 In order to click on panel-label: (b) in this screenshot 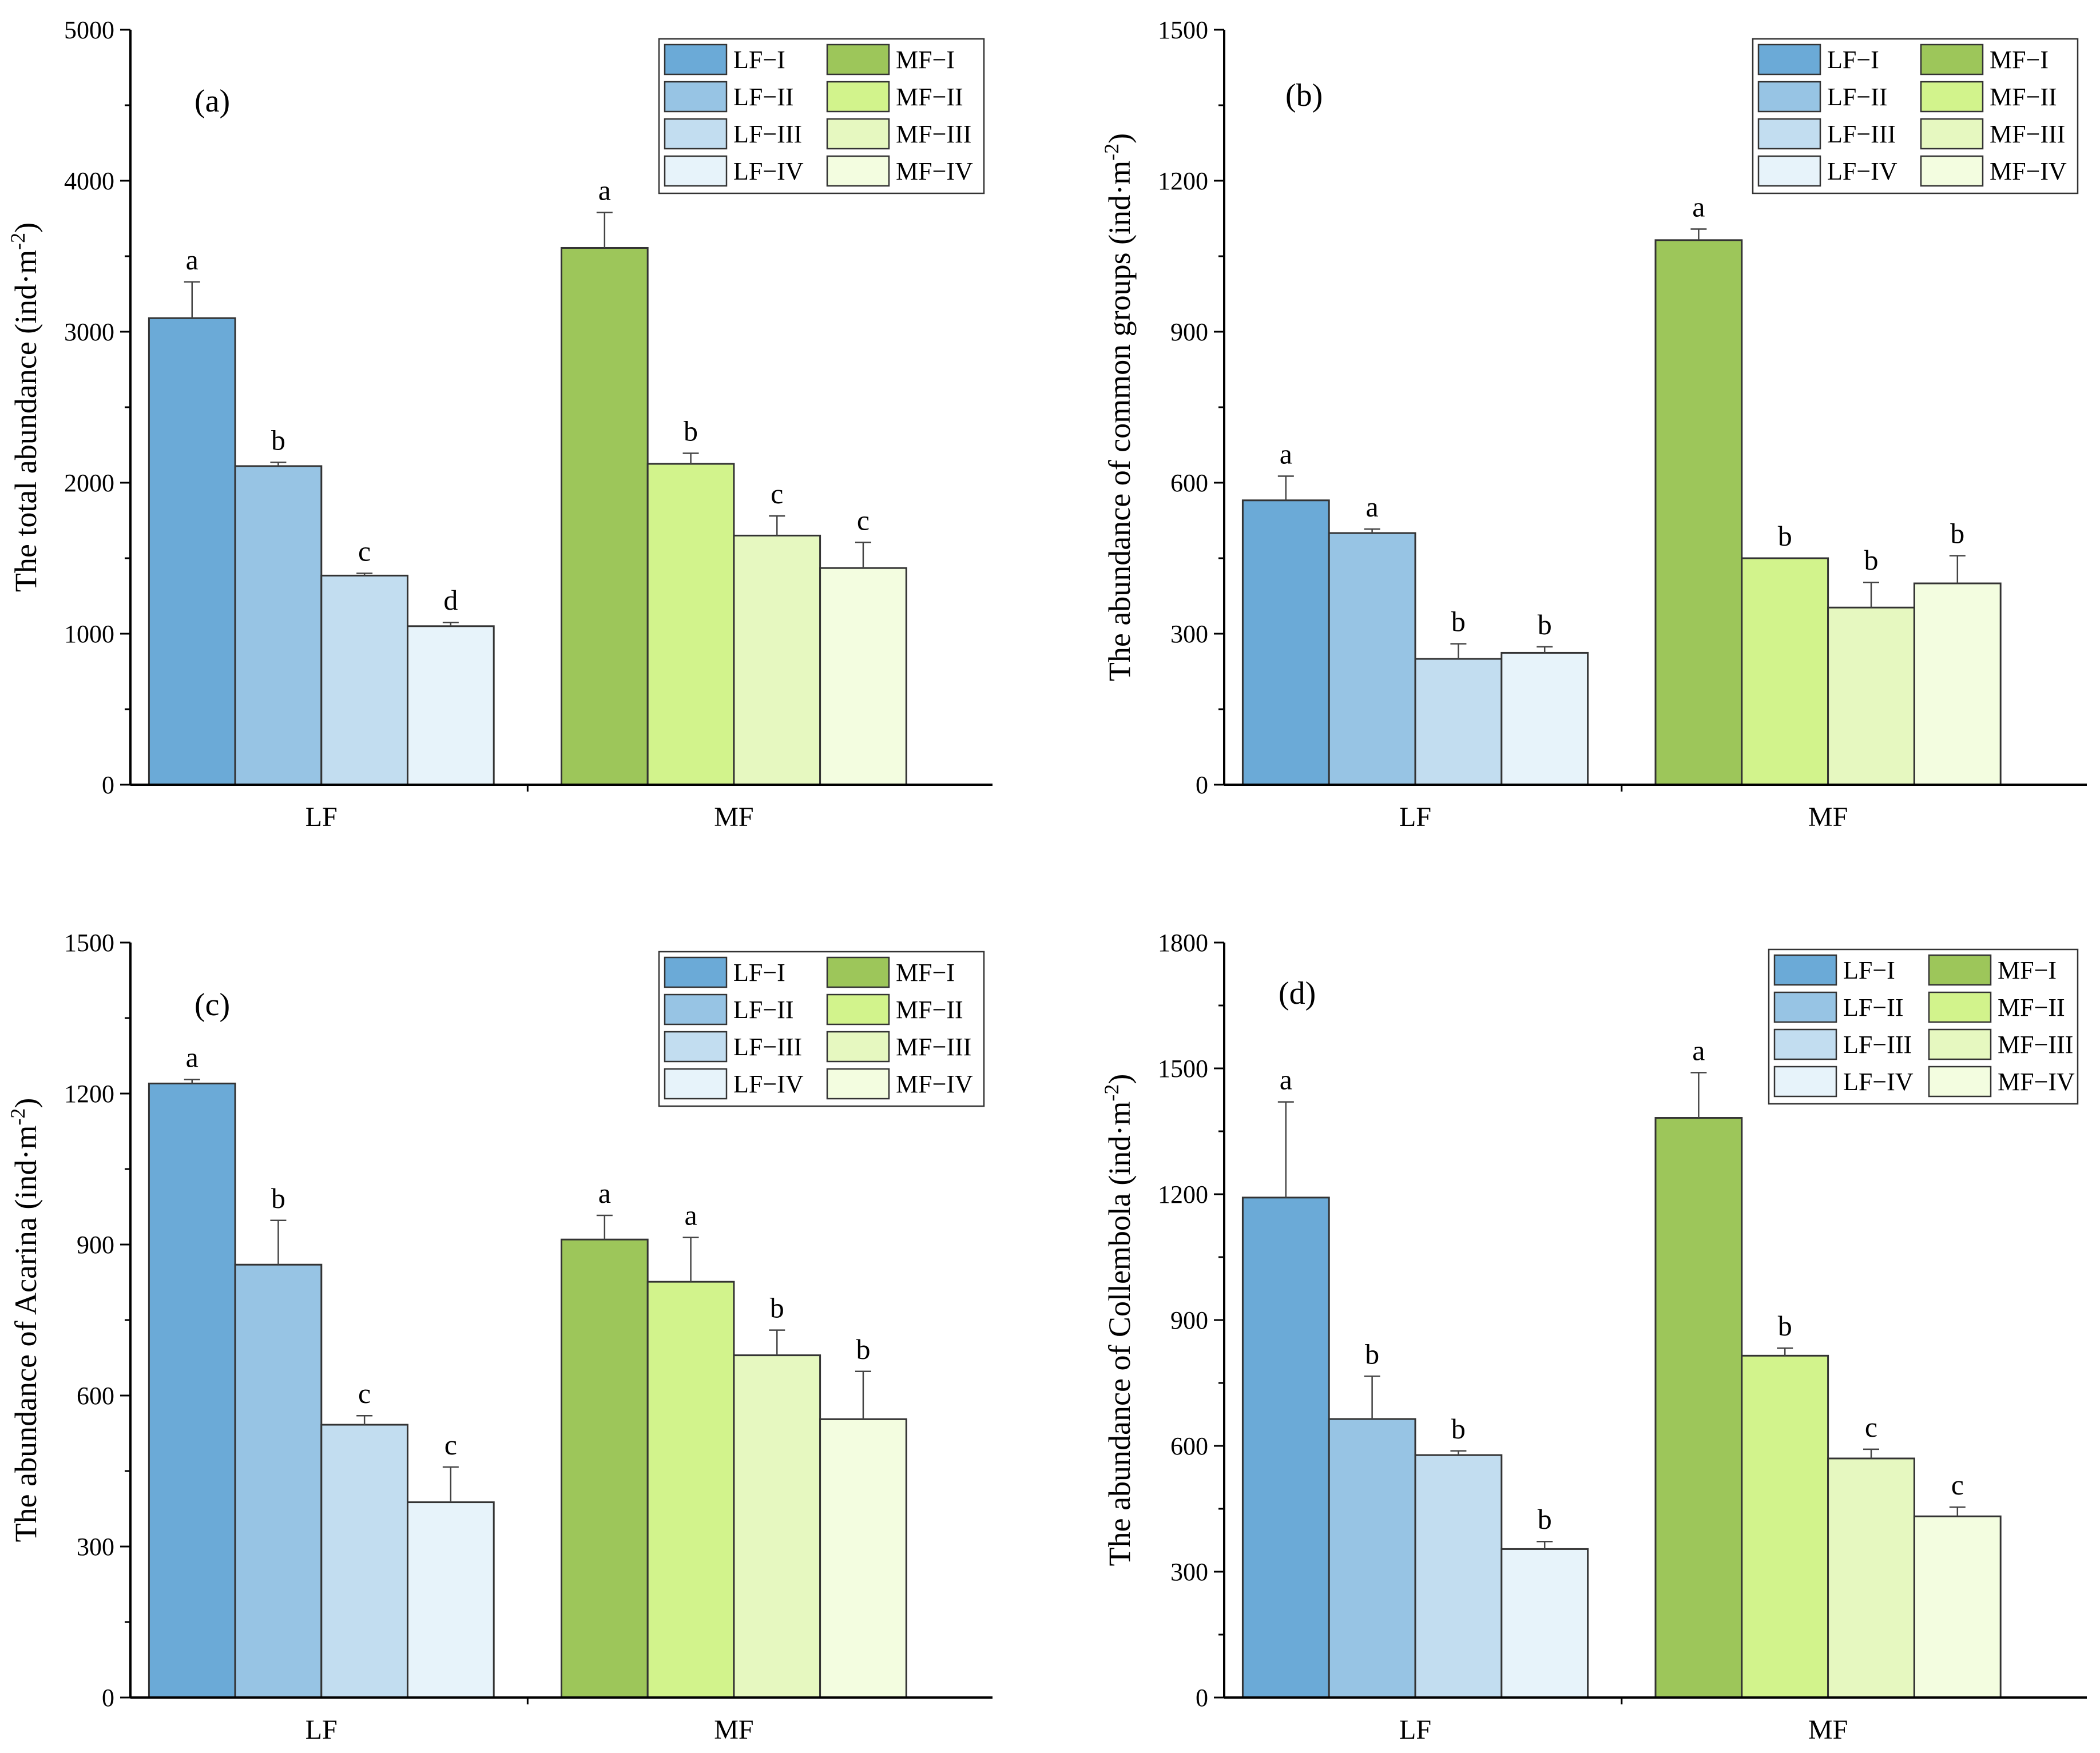, I will do `click(1304, 95)`.